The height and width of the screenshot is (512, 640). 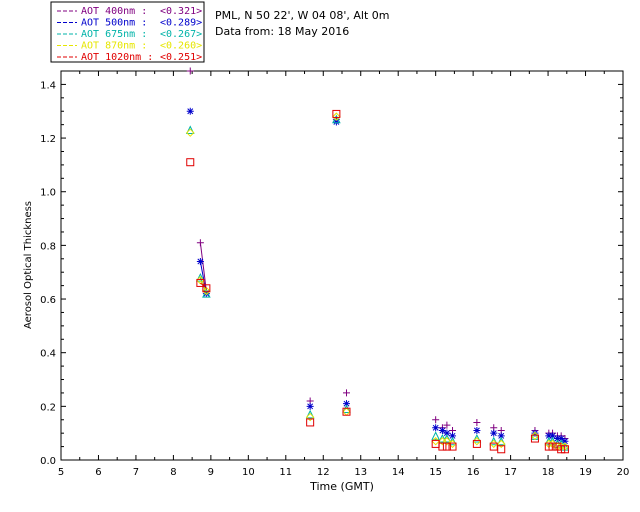 What do you see at coordinates (48, 407) in the screenshot?
I see `y-tick-label: 0.2` at bounding box center [48, 407].